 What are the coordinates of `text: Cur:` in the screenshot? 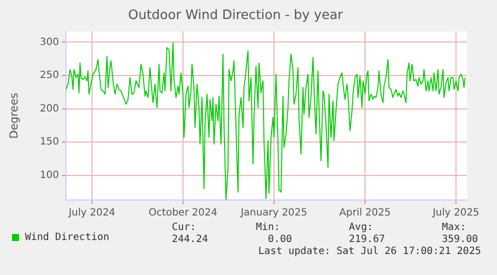 It's located at (184, 227).